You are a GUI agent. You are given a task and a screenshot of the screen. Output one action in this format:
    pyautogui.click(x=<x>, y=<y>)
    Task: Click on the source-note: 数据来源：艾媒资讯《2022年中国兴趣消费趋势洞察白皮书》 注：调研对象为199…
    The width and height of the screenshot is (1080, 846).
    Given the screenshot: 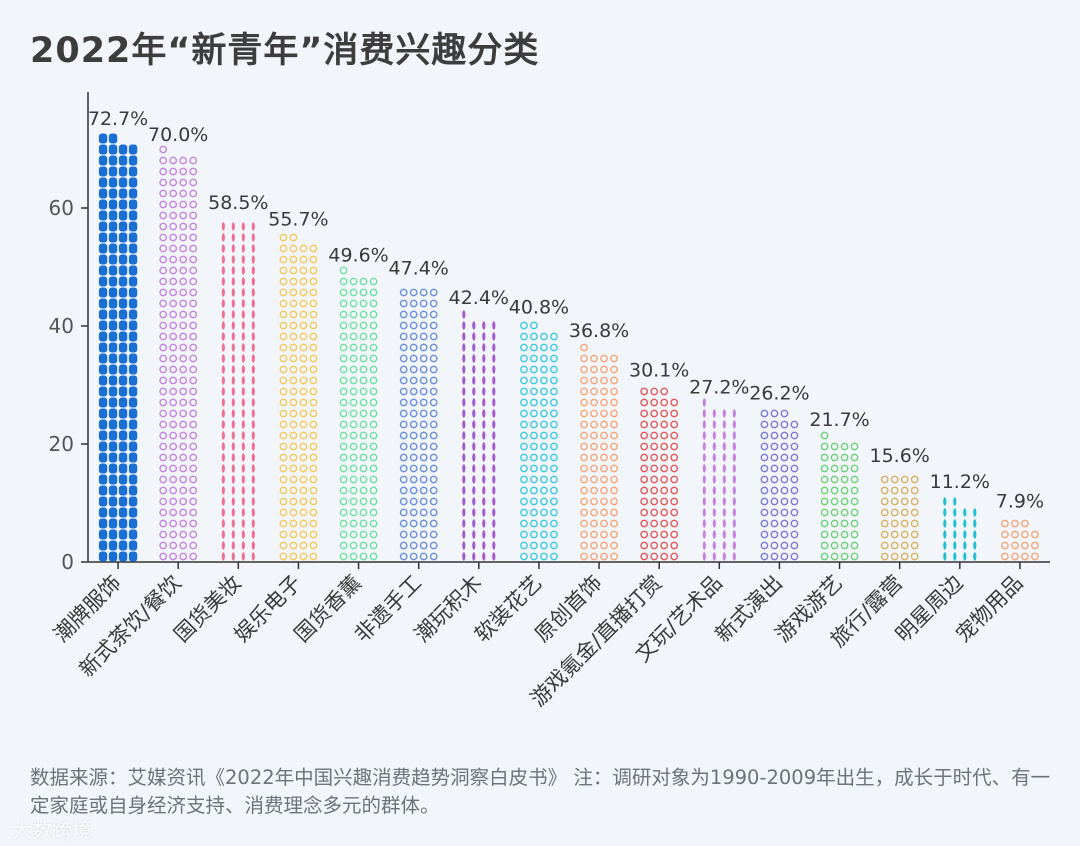 What is the action you would take?
    pyautogui.click(x=540, y=791)
    